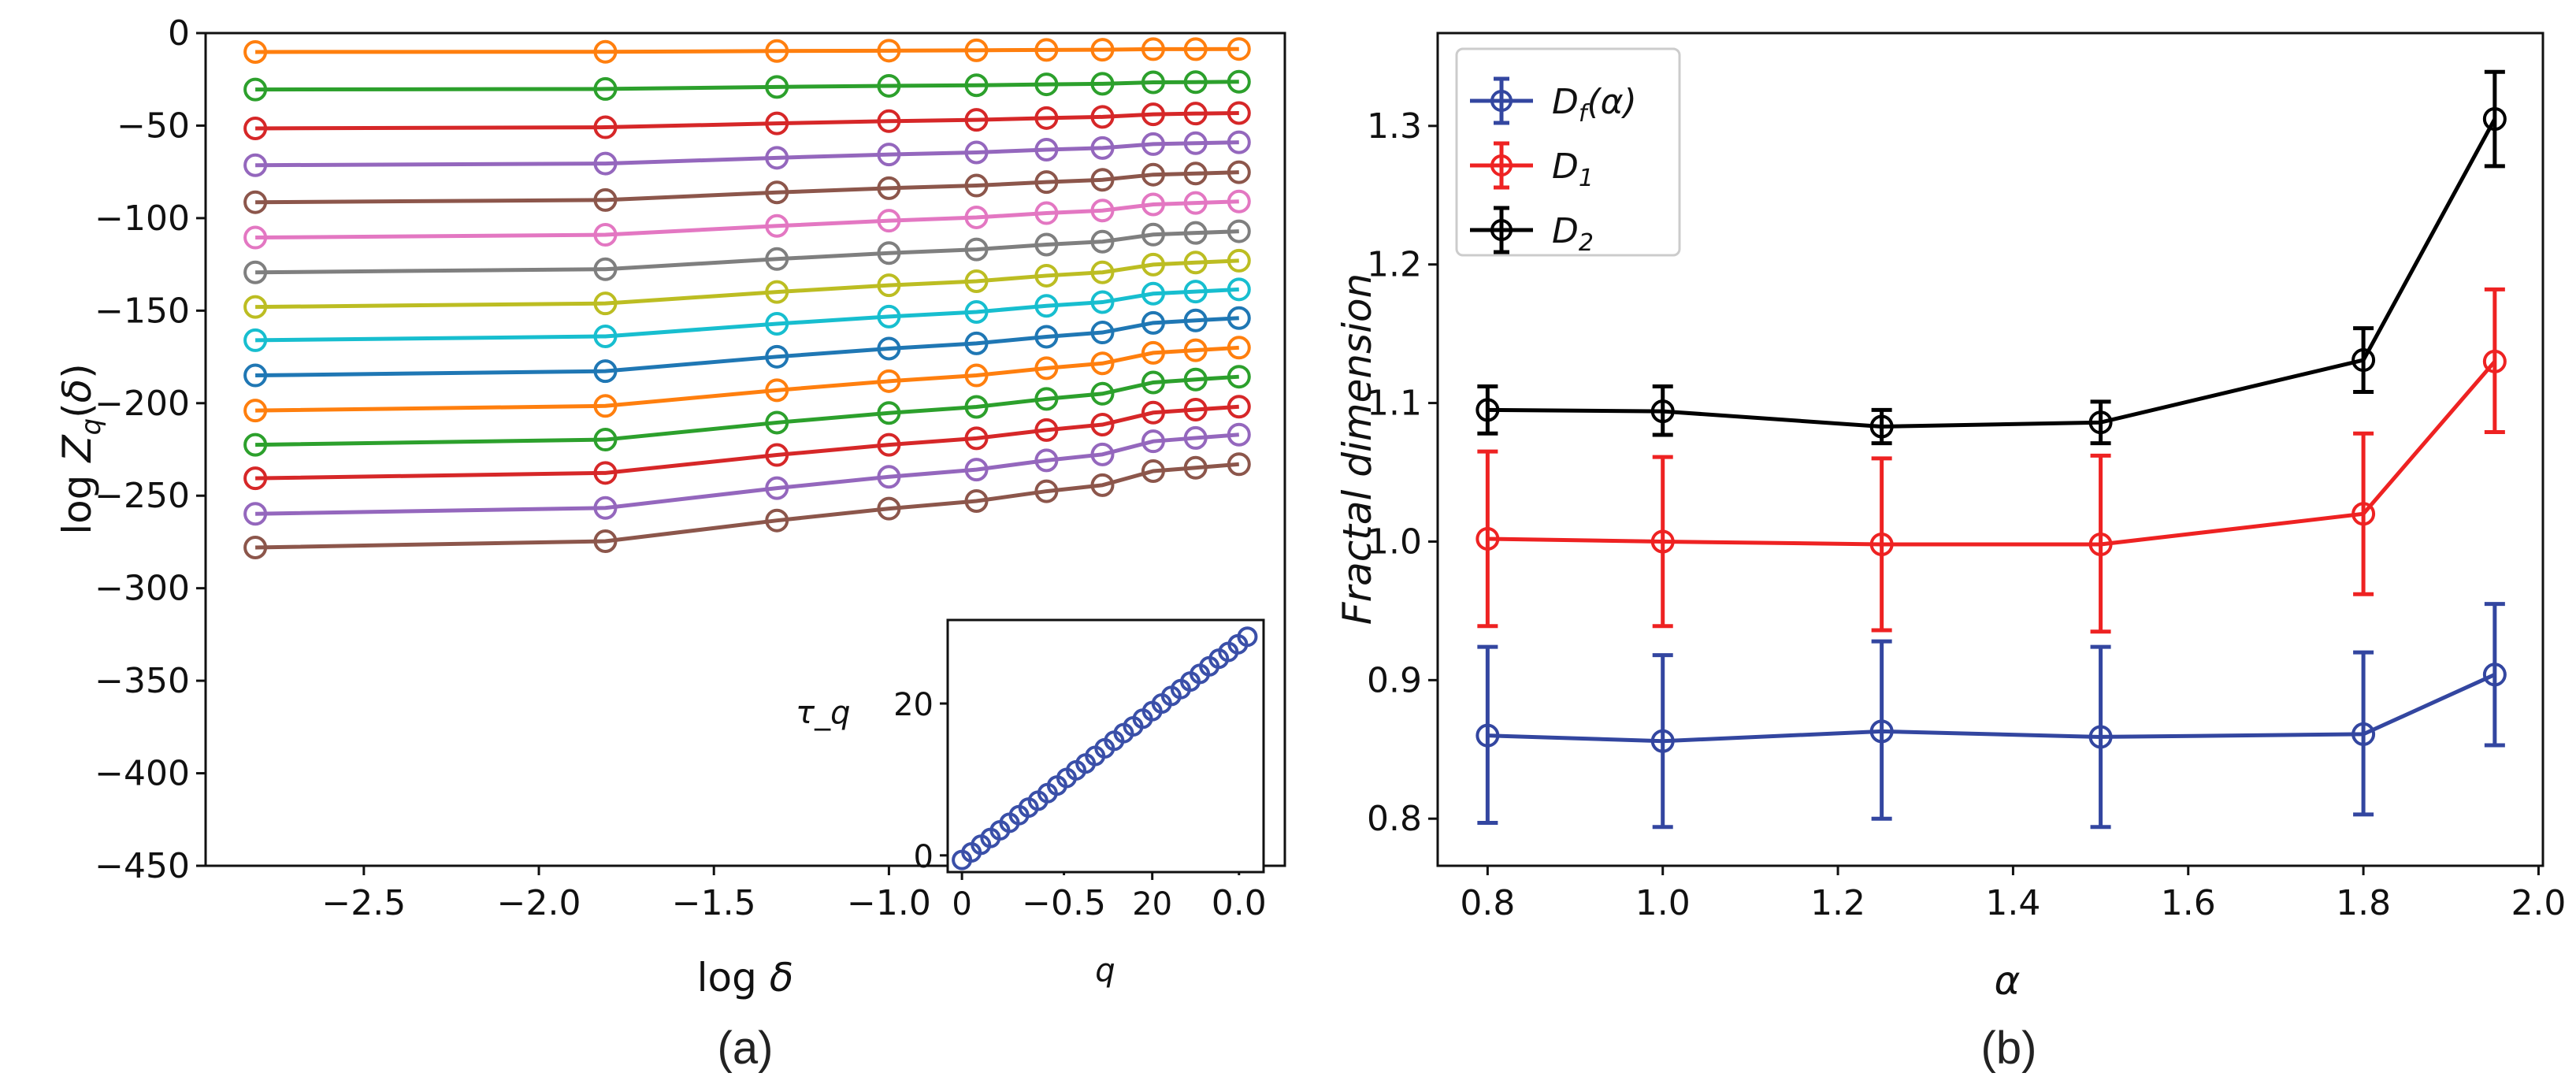 This screenshot has width=2576, height=1084. I want to click on y-tick-label: 1.2, so click(1394, 265).